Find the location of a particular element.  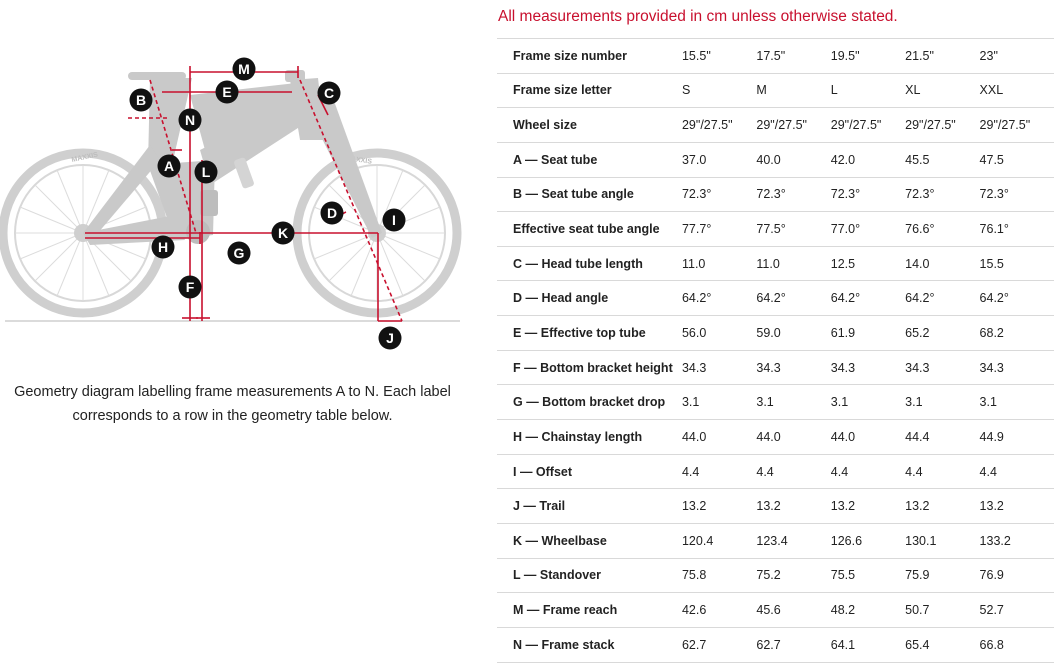

badge-A: A is located at coordinates (169, 166).